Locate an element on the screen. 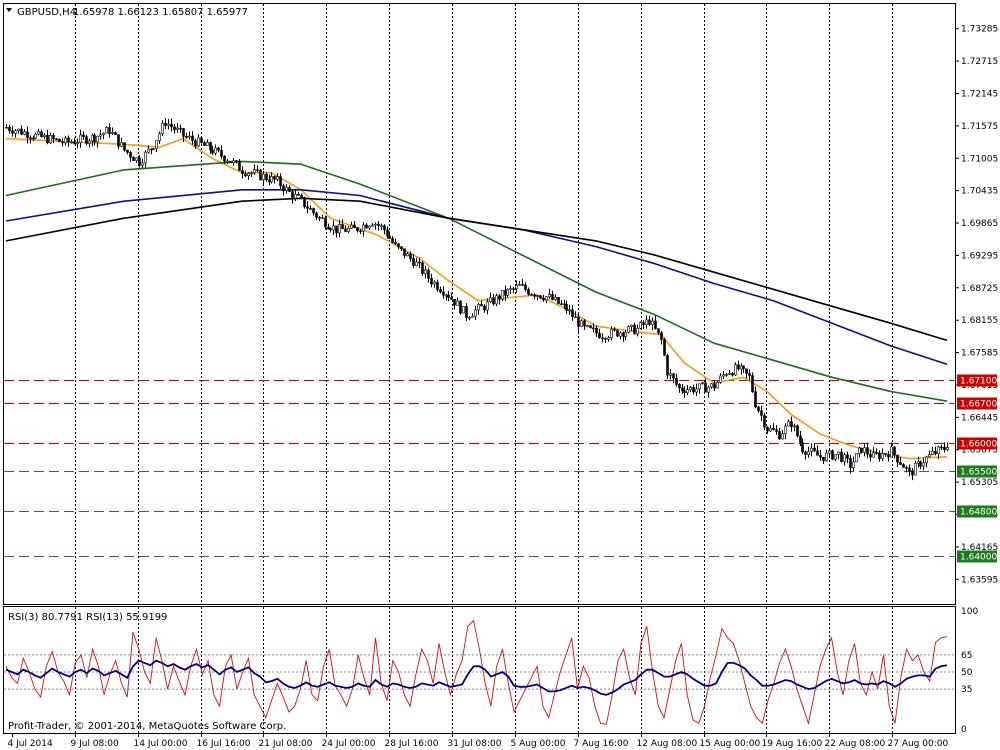  level-label: 1.66700 is located at coordinates (978, 405).